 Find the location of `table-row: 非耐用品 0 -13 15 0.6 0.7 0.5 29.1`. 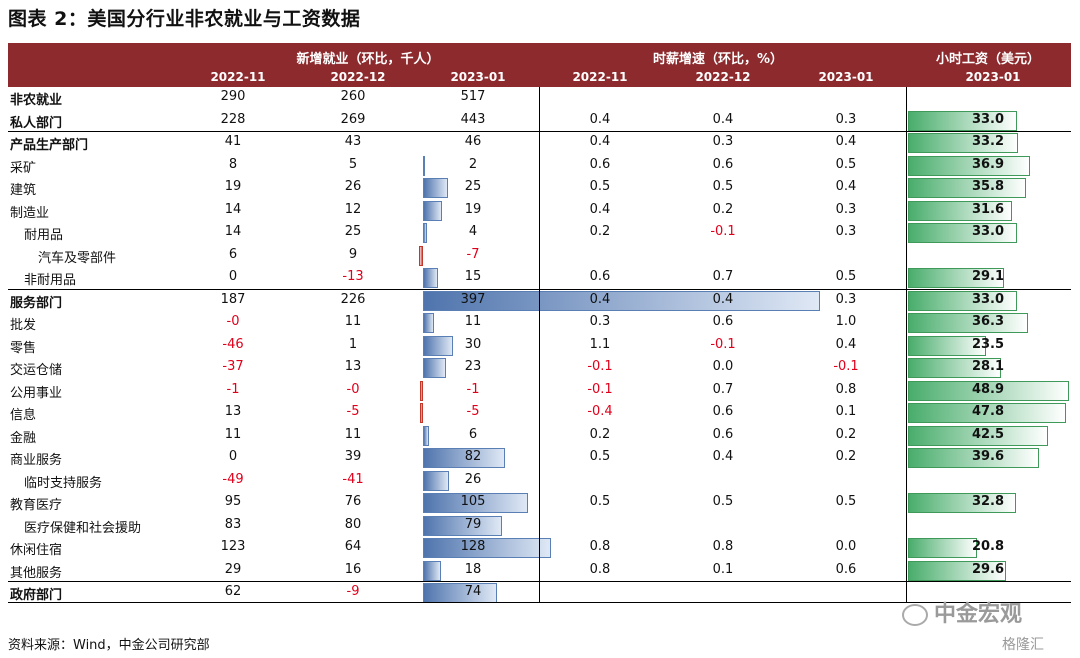

table-row: 非耐用品 0 -13 15 0.6 0.7 0.5 29.1 is located at coordinates (539, 278).